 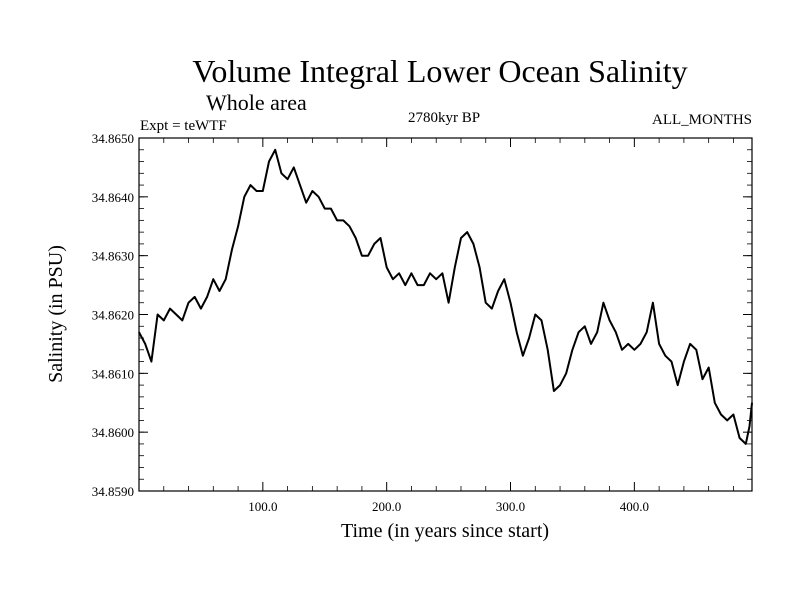 What do you see at coordinates (56, 314) in the screenshot?
I see `y-axis-label: Salinity (in PSU)` at bounding box center [56, 314].